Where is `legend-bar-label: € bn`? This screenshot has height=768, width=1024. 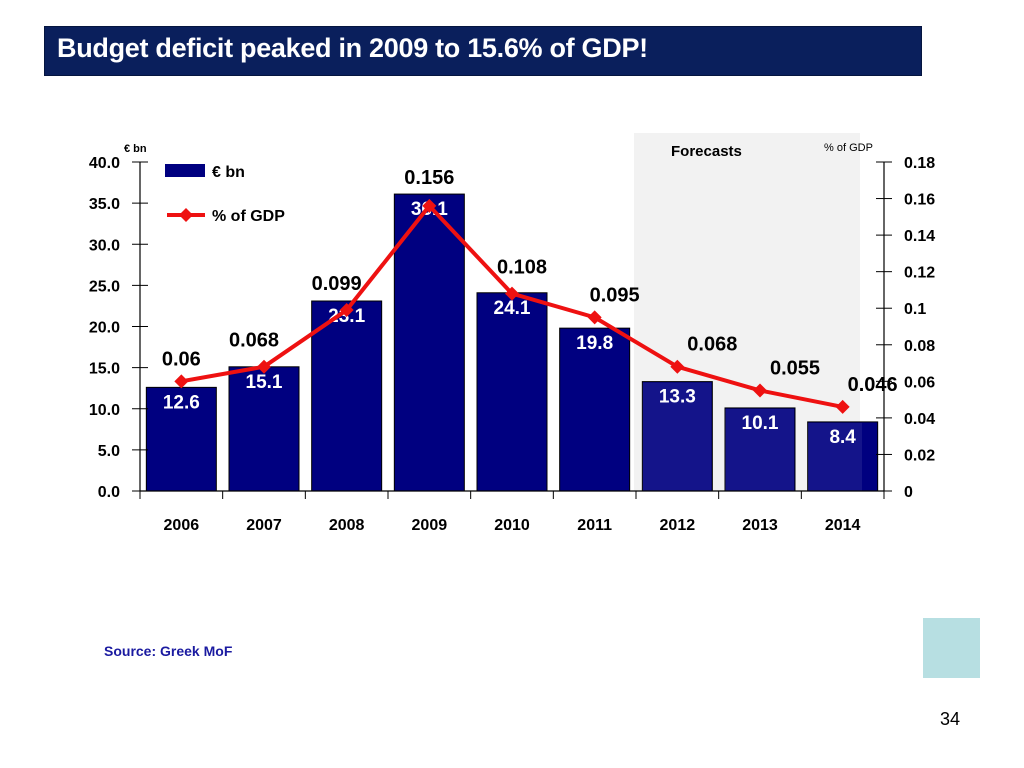 legend-bar-label: € bn is located at coordinates (228, 172).